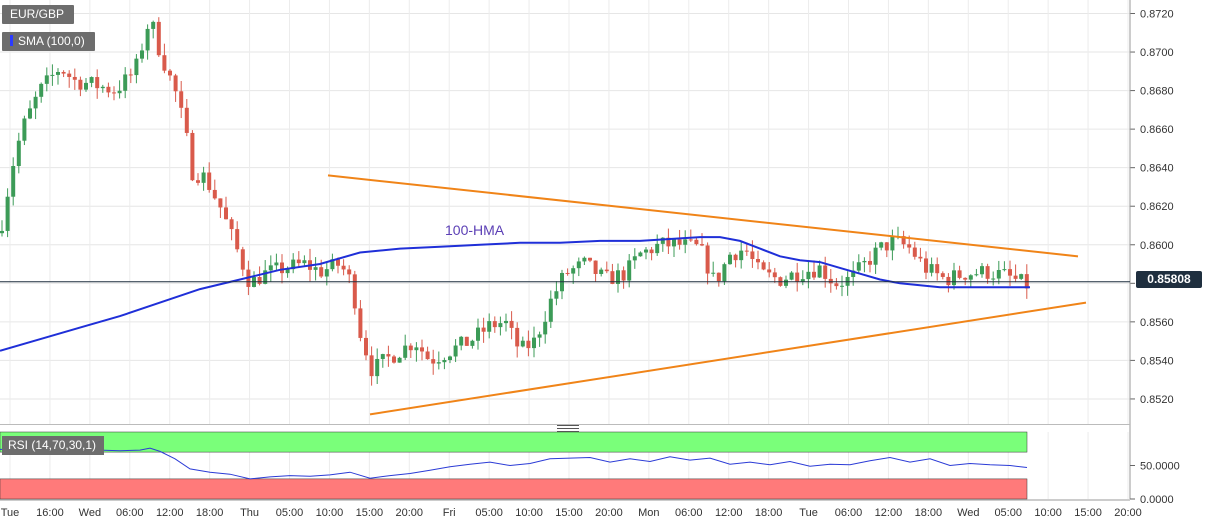  What do you see at coordinates (889, 513) in the screenshot?
I see `time-tick-label: 12:00` at bounding box center [889, 513].